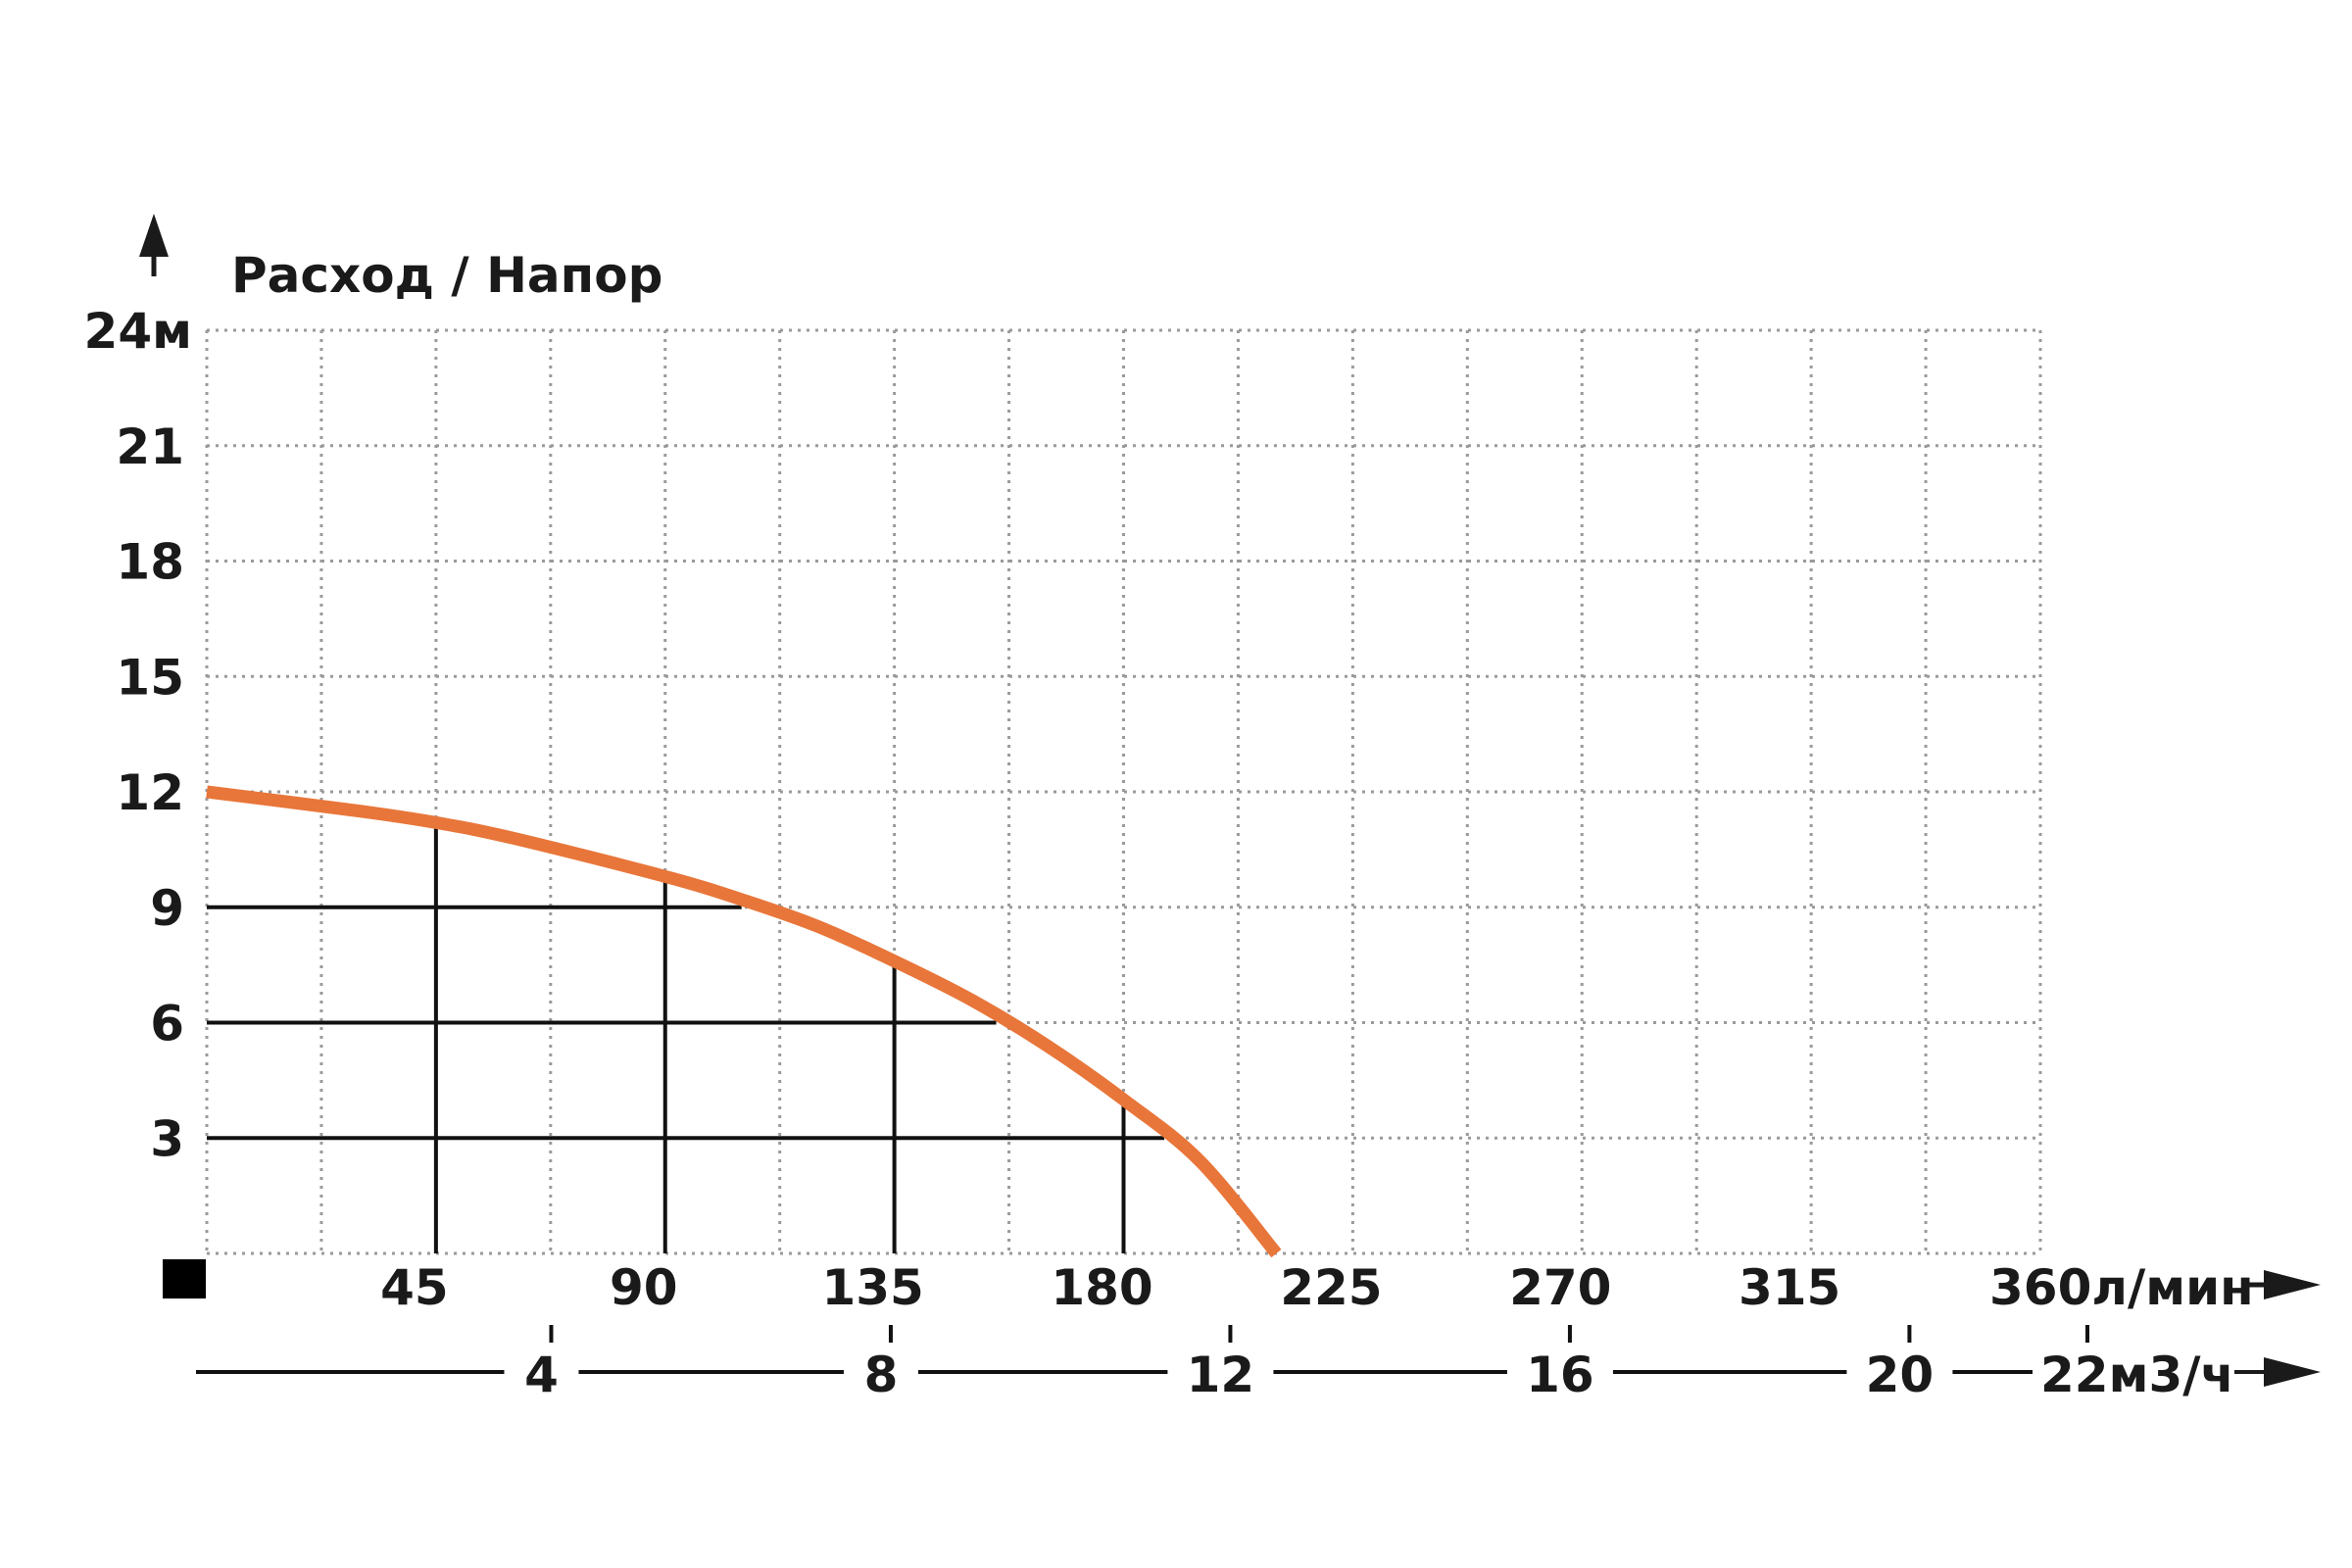 This screenshot has width=2352, height=1568. I want to click on origin-marker, so click(184, 1278).